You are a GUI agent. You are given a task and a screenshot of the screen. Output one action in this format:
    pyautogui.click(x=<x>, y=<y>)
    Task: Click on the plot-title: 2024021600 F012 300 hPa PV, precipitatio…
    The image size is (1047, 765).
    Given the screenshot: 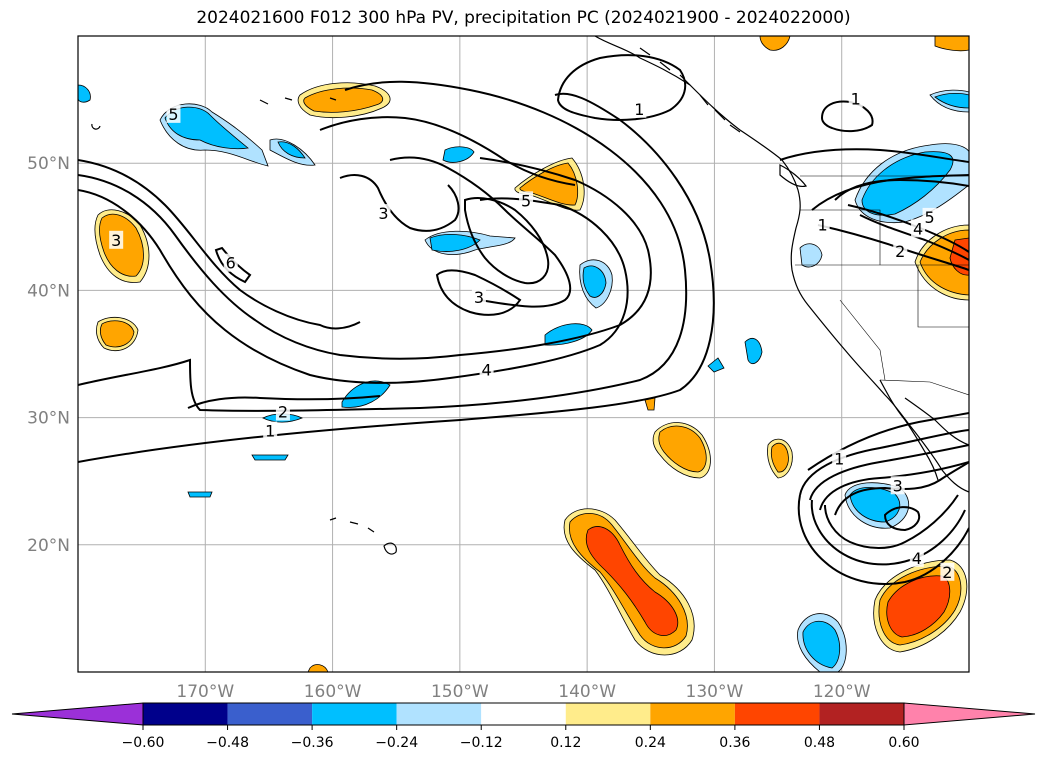 What is the action you would take?
    pyautogui.click(x=523, y=18)
    